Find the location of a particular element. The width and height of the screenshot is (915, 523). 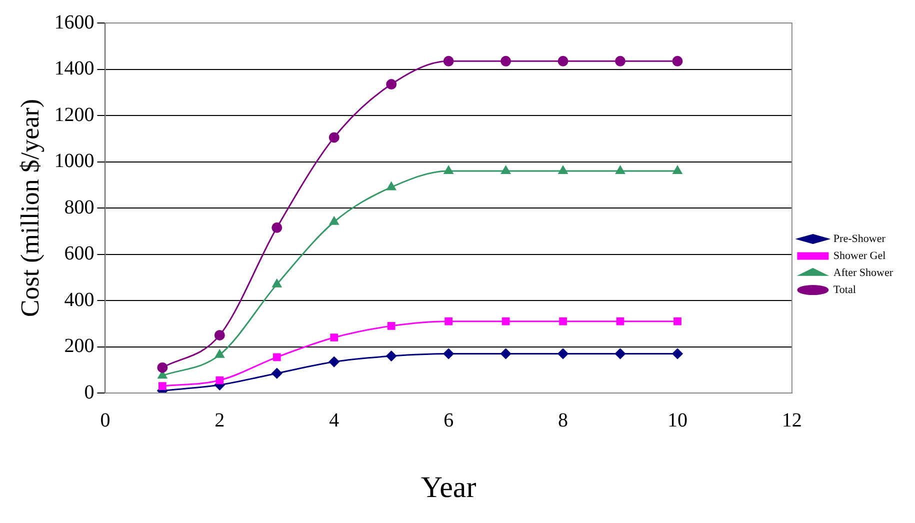

y-tick-label: 1000 is located at coordinates (74, 161).